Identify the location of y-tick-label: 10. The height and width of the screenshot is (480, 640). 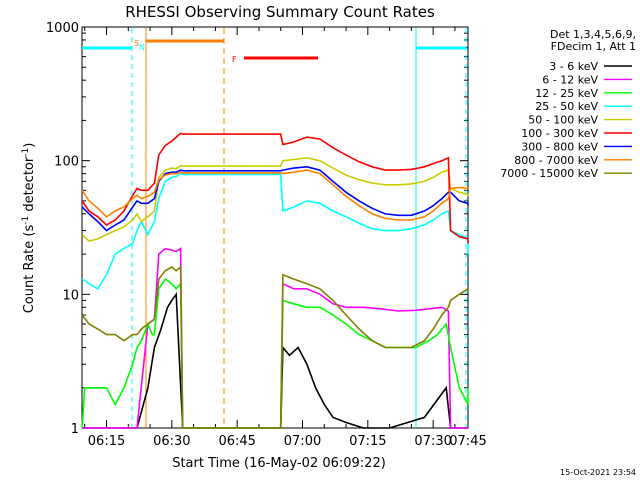
(70, 295).